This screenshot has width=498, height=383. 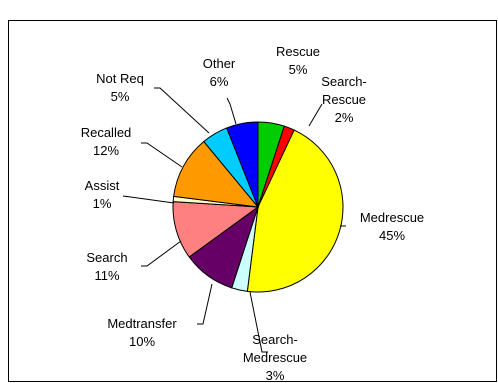 I want to click on pie-slice-other, so click(x=242, y=164).